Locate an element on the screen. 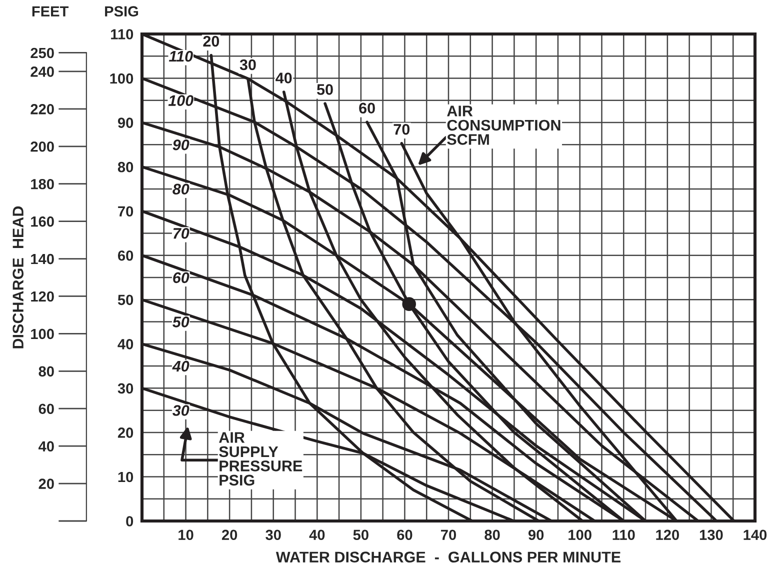 The width and height of the screenshot is (771, 574). x-tick-label: 100 is located at coordinates (580, 535).